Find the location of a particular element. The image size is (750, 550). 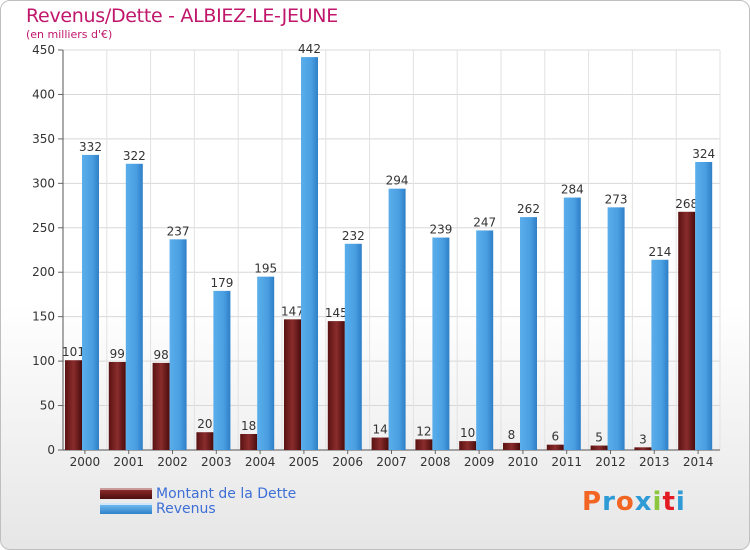

data-label-revenus: 332 is located at coordinates (90, 147).